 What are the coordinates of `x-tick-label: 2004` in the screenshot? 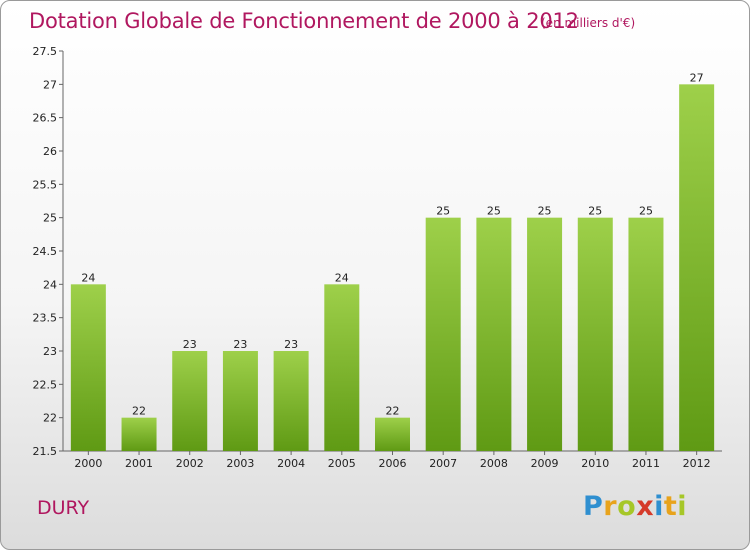 It's located at (291, 463).